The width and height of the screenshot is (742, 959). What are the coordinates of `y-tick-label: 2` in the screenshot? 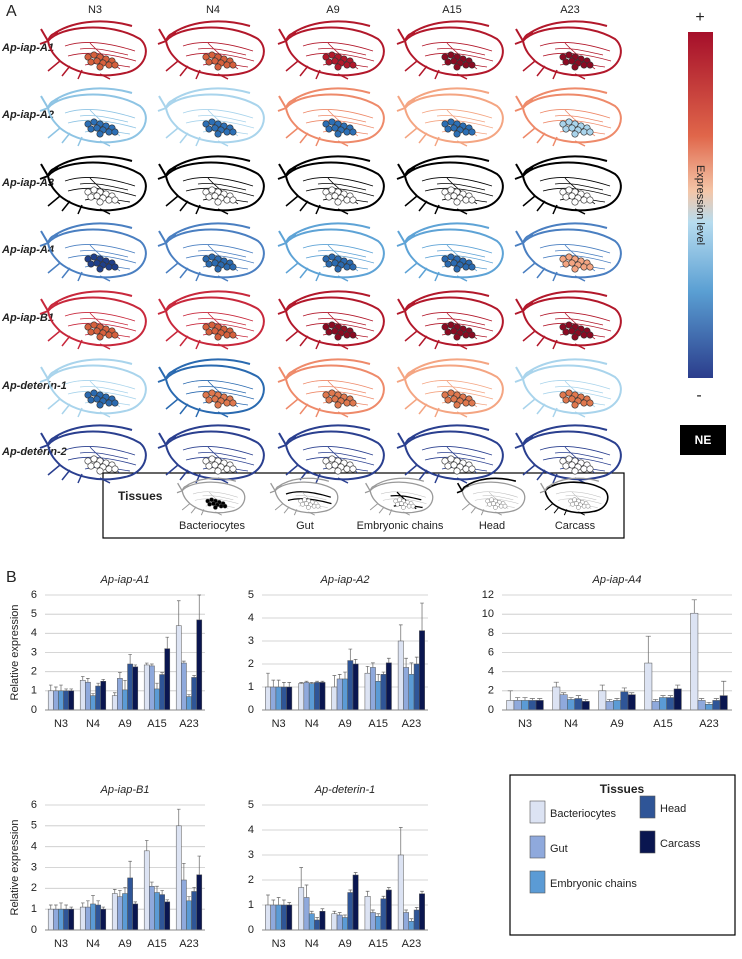 It's located at (251, 880).